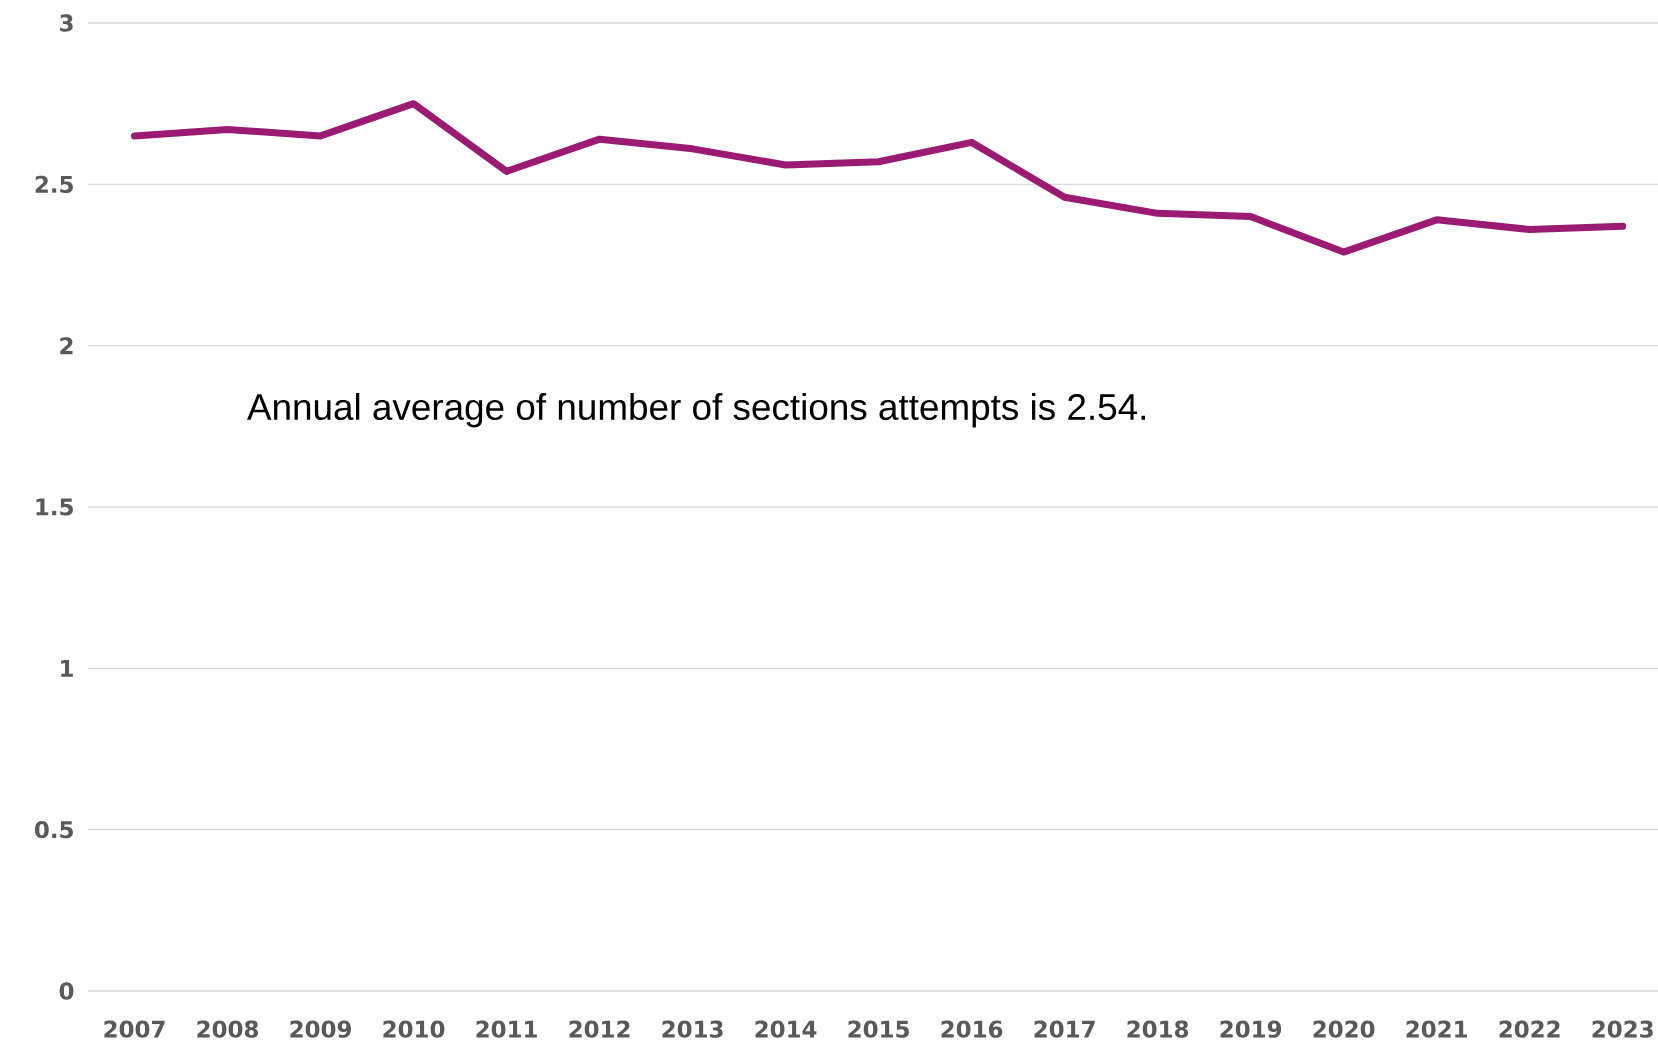 This screenshot has height=1043, width=1658. What do you see at coordinates (506, 1029) in the screenshot?
I see `x-tick-label: 2011` at bounding box center [506, 1029].